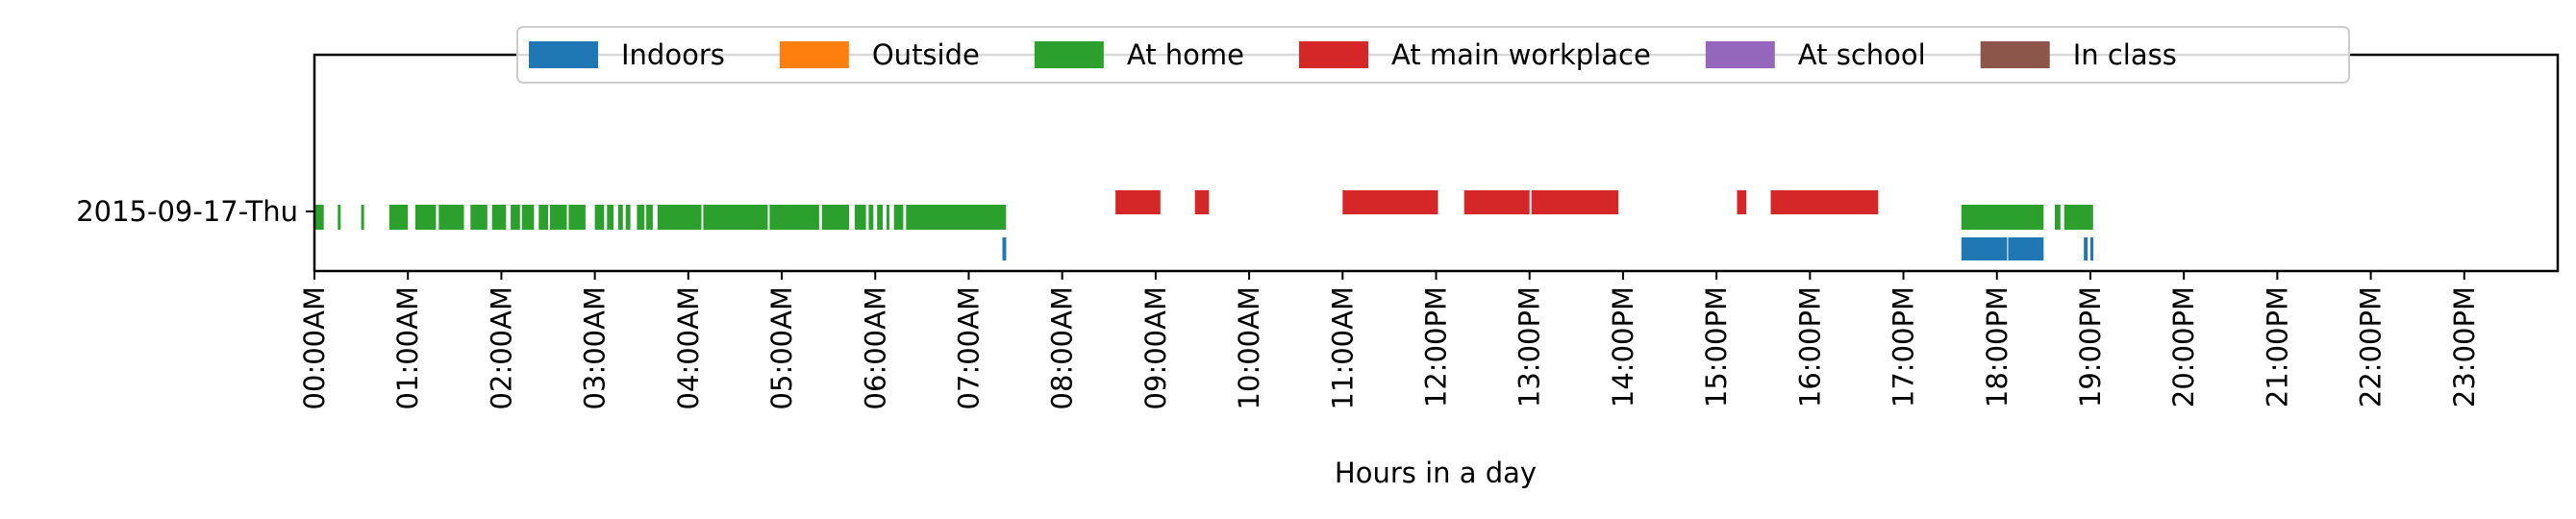  Describe the element at coordinates (1436, 347) in the screenshot. I see `x-tick-label: 12:00PM` at that location.